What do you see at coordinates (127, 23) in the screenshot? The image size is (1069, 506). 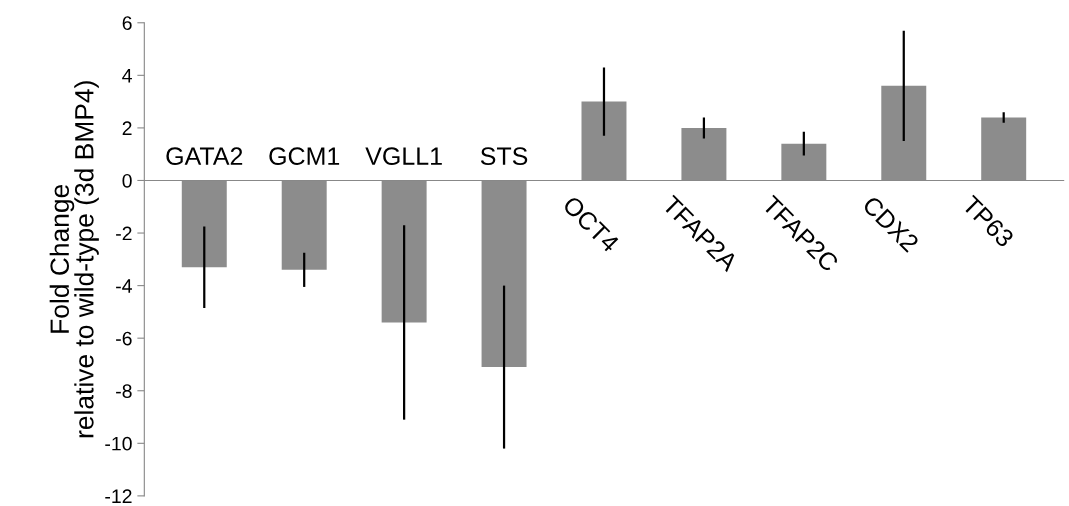 I see `y-tick-label: 6` at bounding box center [127, 23].